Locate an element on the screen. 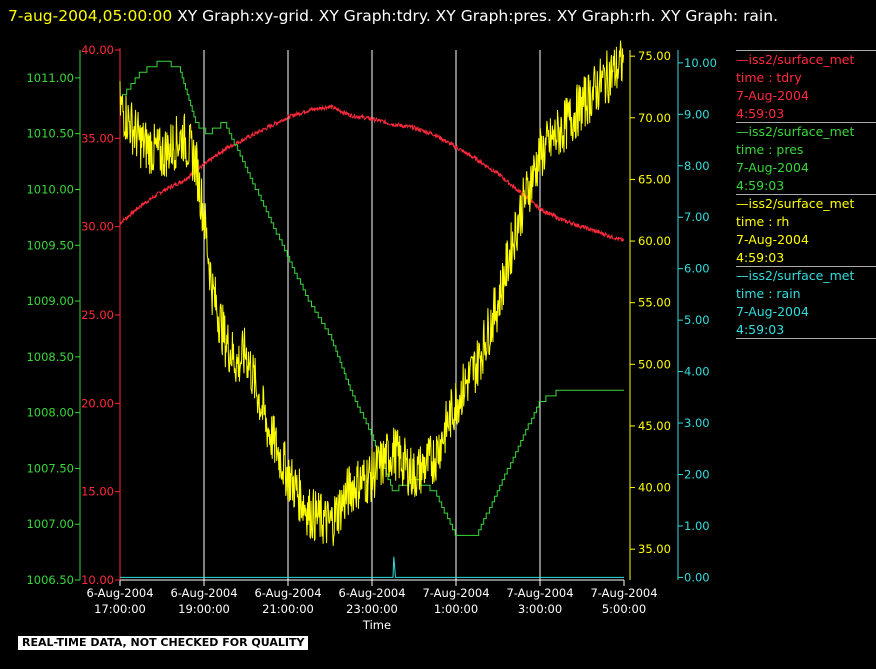 Image resolution: width=876 pixels, height=669 pixels. pres-tick-label: 1010.50 is located at coordinates (50, 134).